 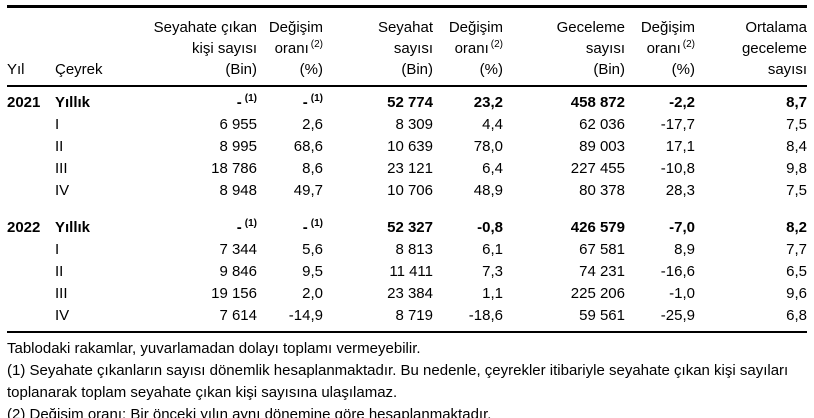 I want to click on header-degisim-orani-2: Değişim oranı (2) (%), so click(x=468, y=46).